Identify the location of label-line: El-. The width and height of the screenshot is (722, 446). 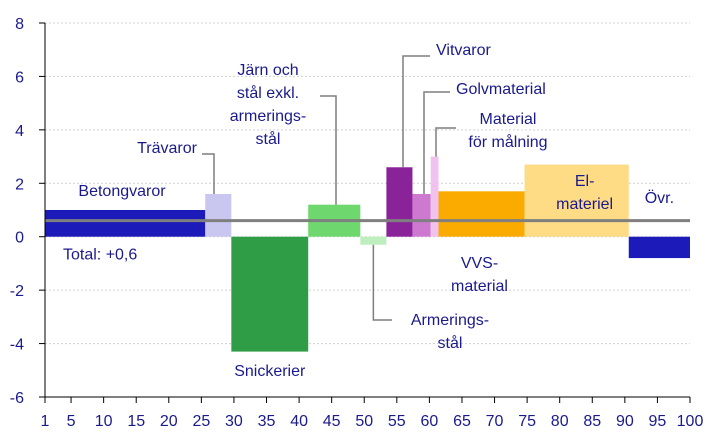
(585, 181).